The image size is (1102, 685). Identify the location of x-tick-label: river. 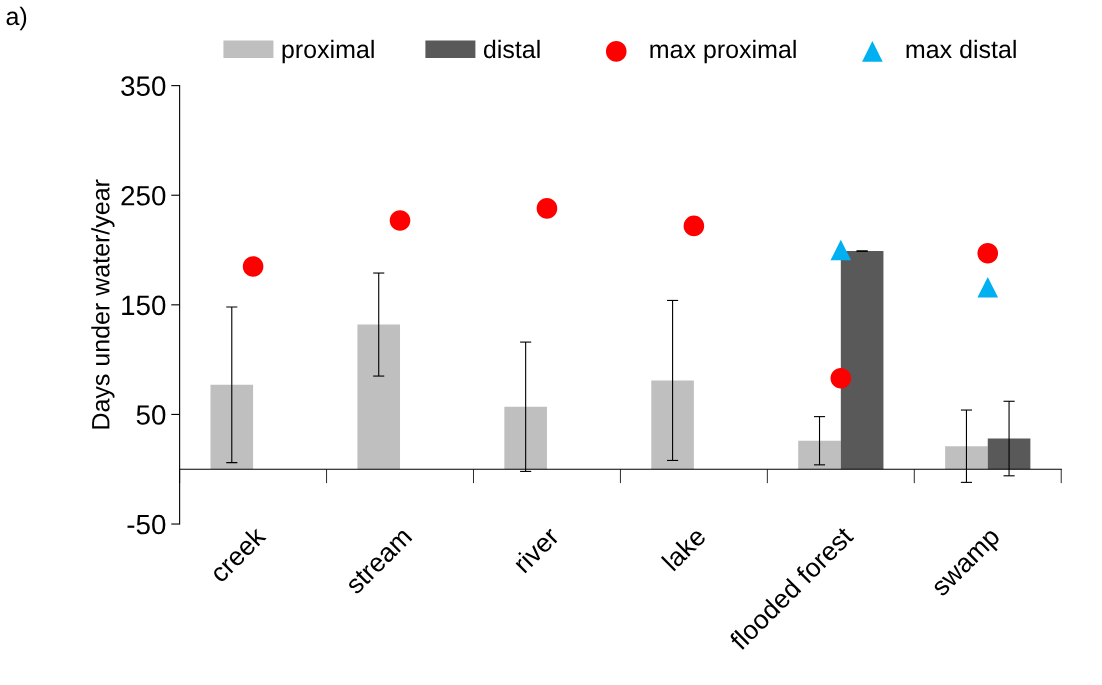
(536, 549).